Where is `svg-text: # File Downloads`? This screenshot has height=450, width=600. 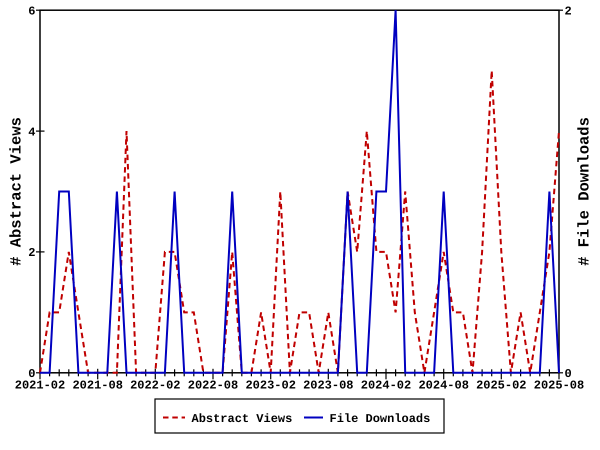
svg-text: # File Downloads is located at coordinates (585, 191).